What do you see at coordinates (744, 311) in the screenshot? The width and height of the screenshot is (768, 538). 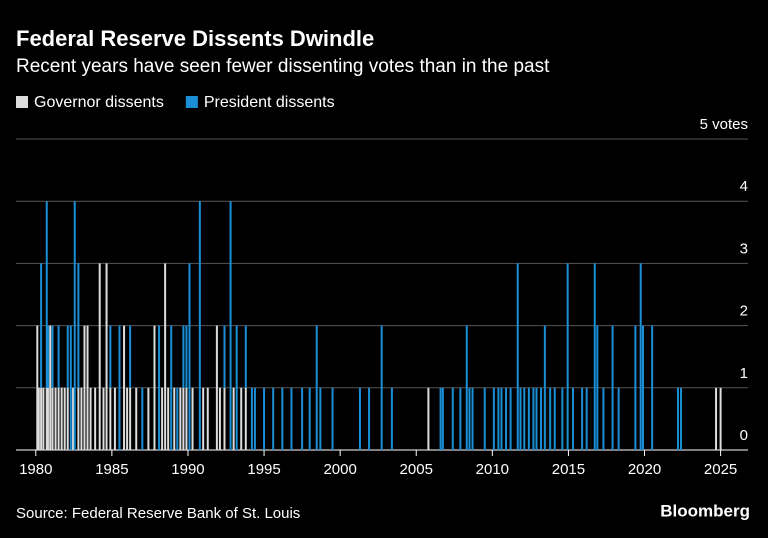 I see `y-tick-label: 2` at bounding box center [744, 311].